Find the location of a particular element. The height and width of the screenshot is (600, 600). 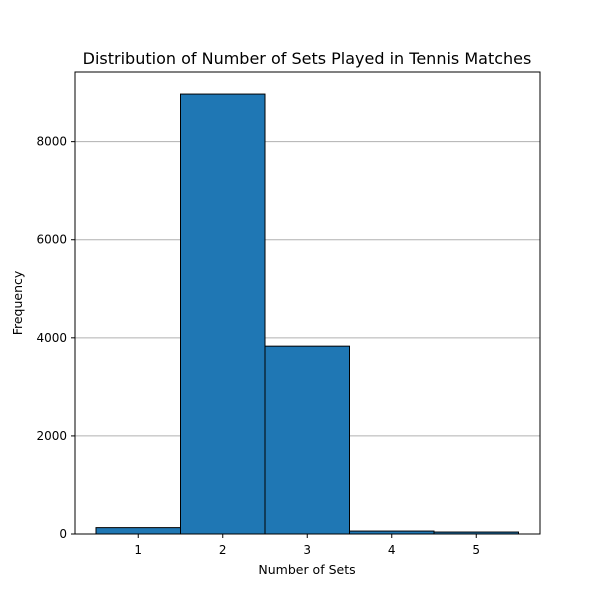

x-tick-label: 5 is located at coordinates (476, 550).